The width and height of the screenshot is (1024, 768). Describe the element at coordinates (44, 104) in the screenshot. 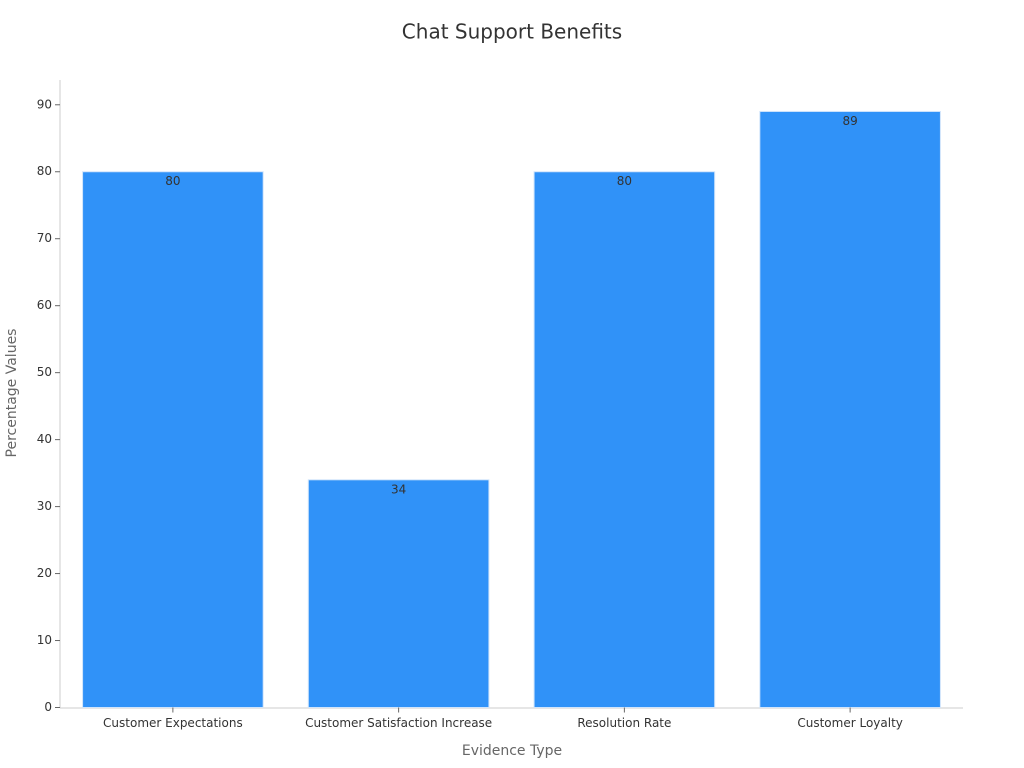

I see `y-tick-label: 90` at that location.